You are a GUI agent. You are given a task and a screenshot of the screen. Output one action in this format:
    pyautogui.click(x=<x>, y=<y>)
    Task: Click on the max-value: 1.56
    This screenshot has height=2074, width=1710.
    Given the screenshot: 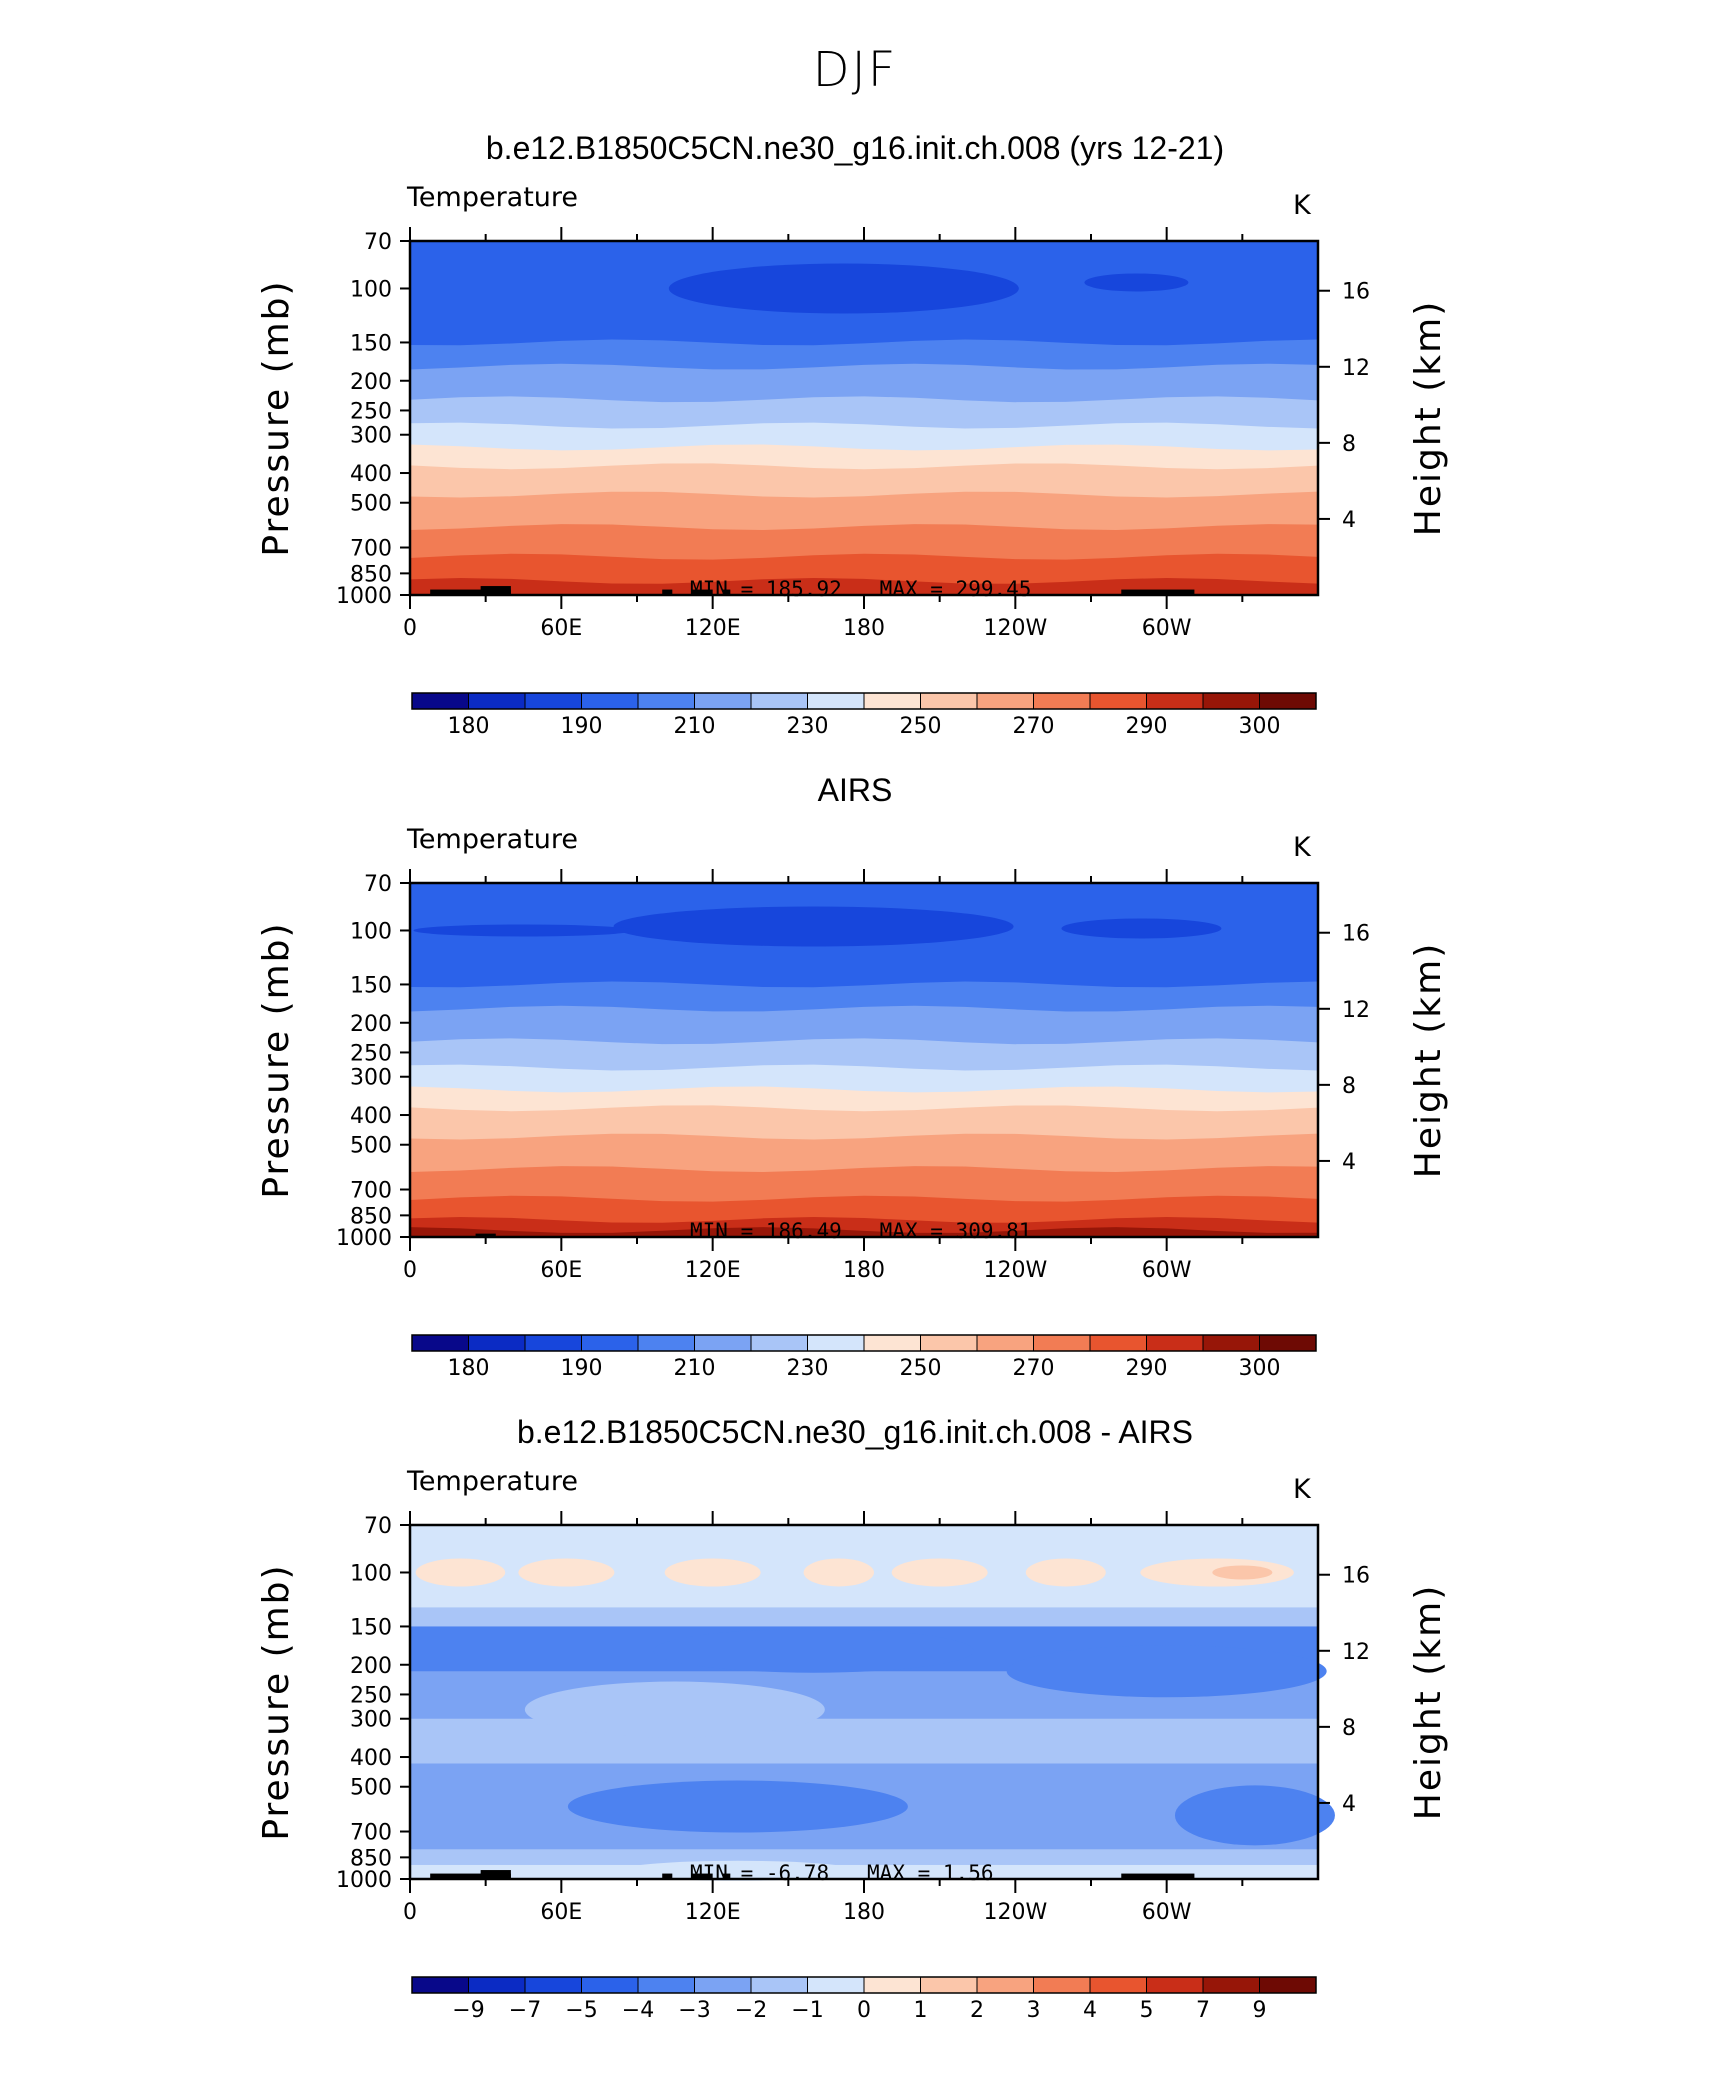 What is the action you would take?
    pyautogui.click(x=968, y=1873)
    